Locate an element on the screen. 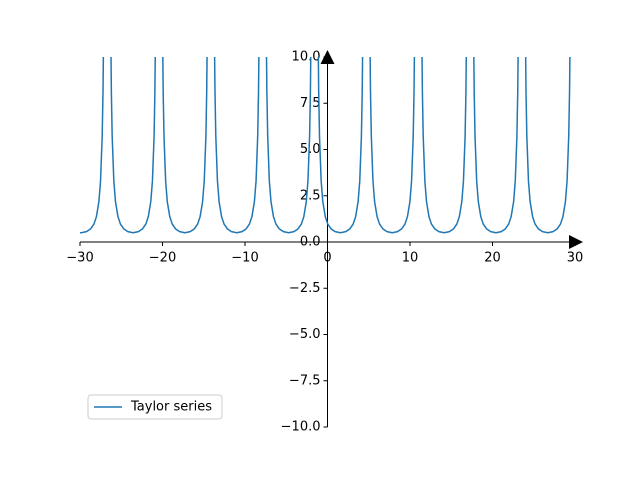 Image resolution: width=640 pixels, height=480 pixels. y-tick-label: −7.5 is located at coordinates (305, 380).